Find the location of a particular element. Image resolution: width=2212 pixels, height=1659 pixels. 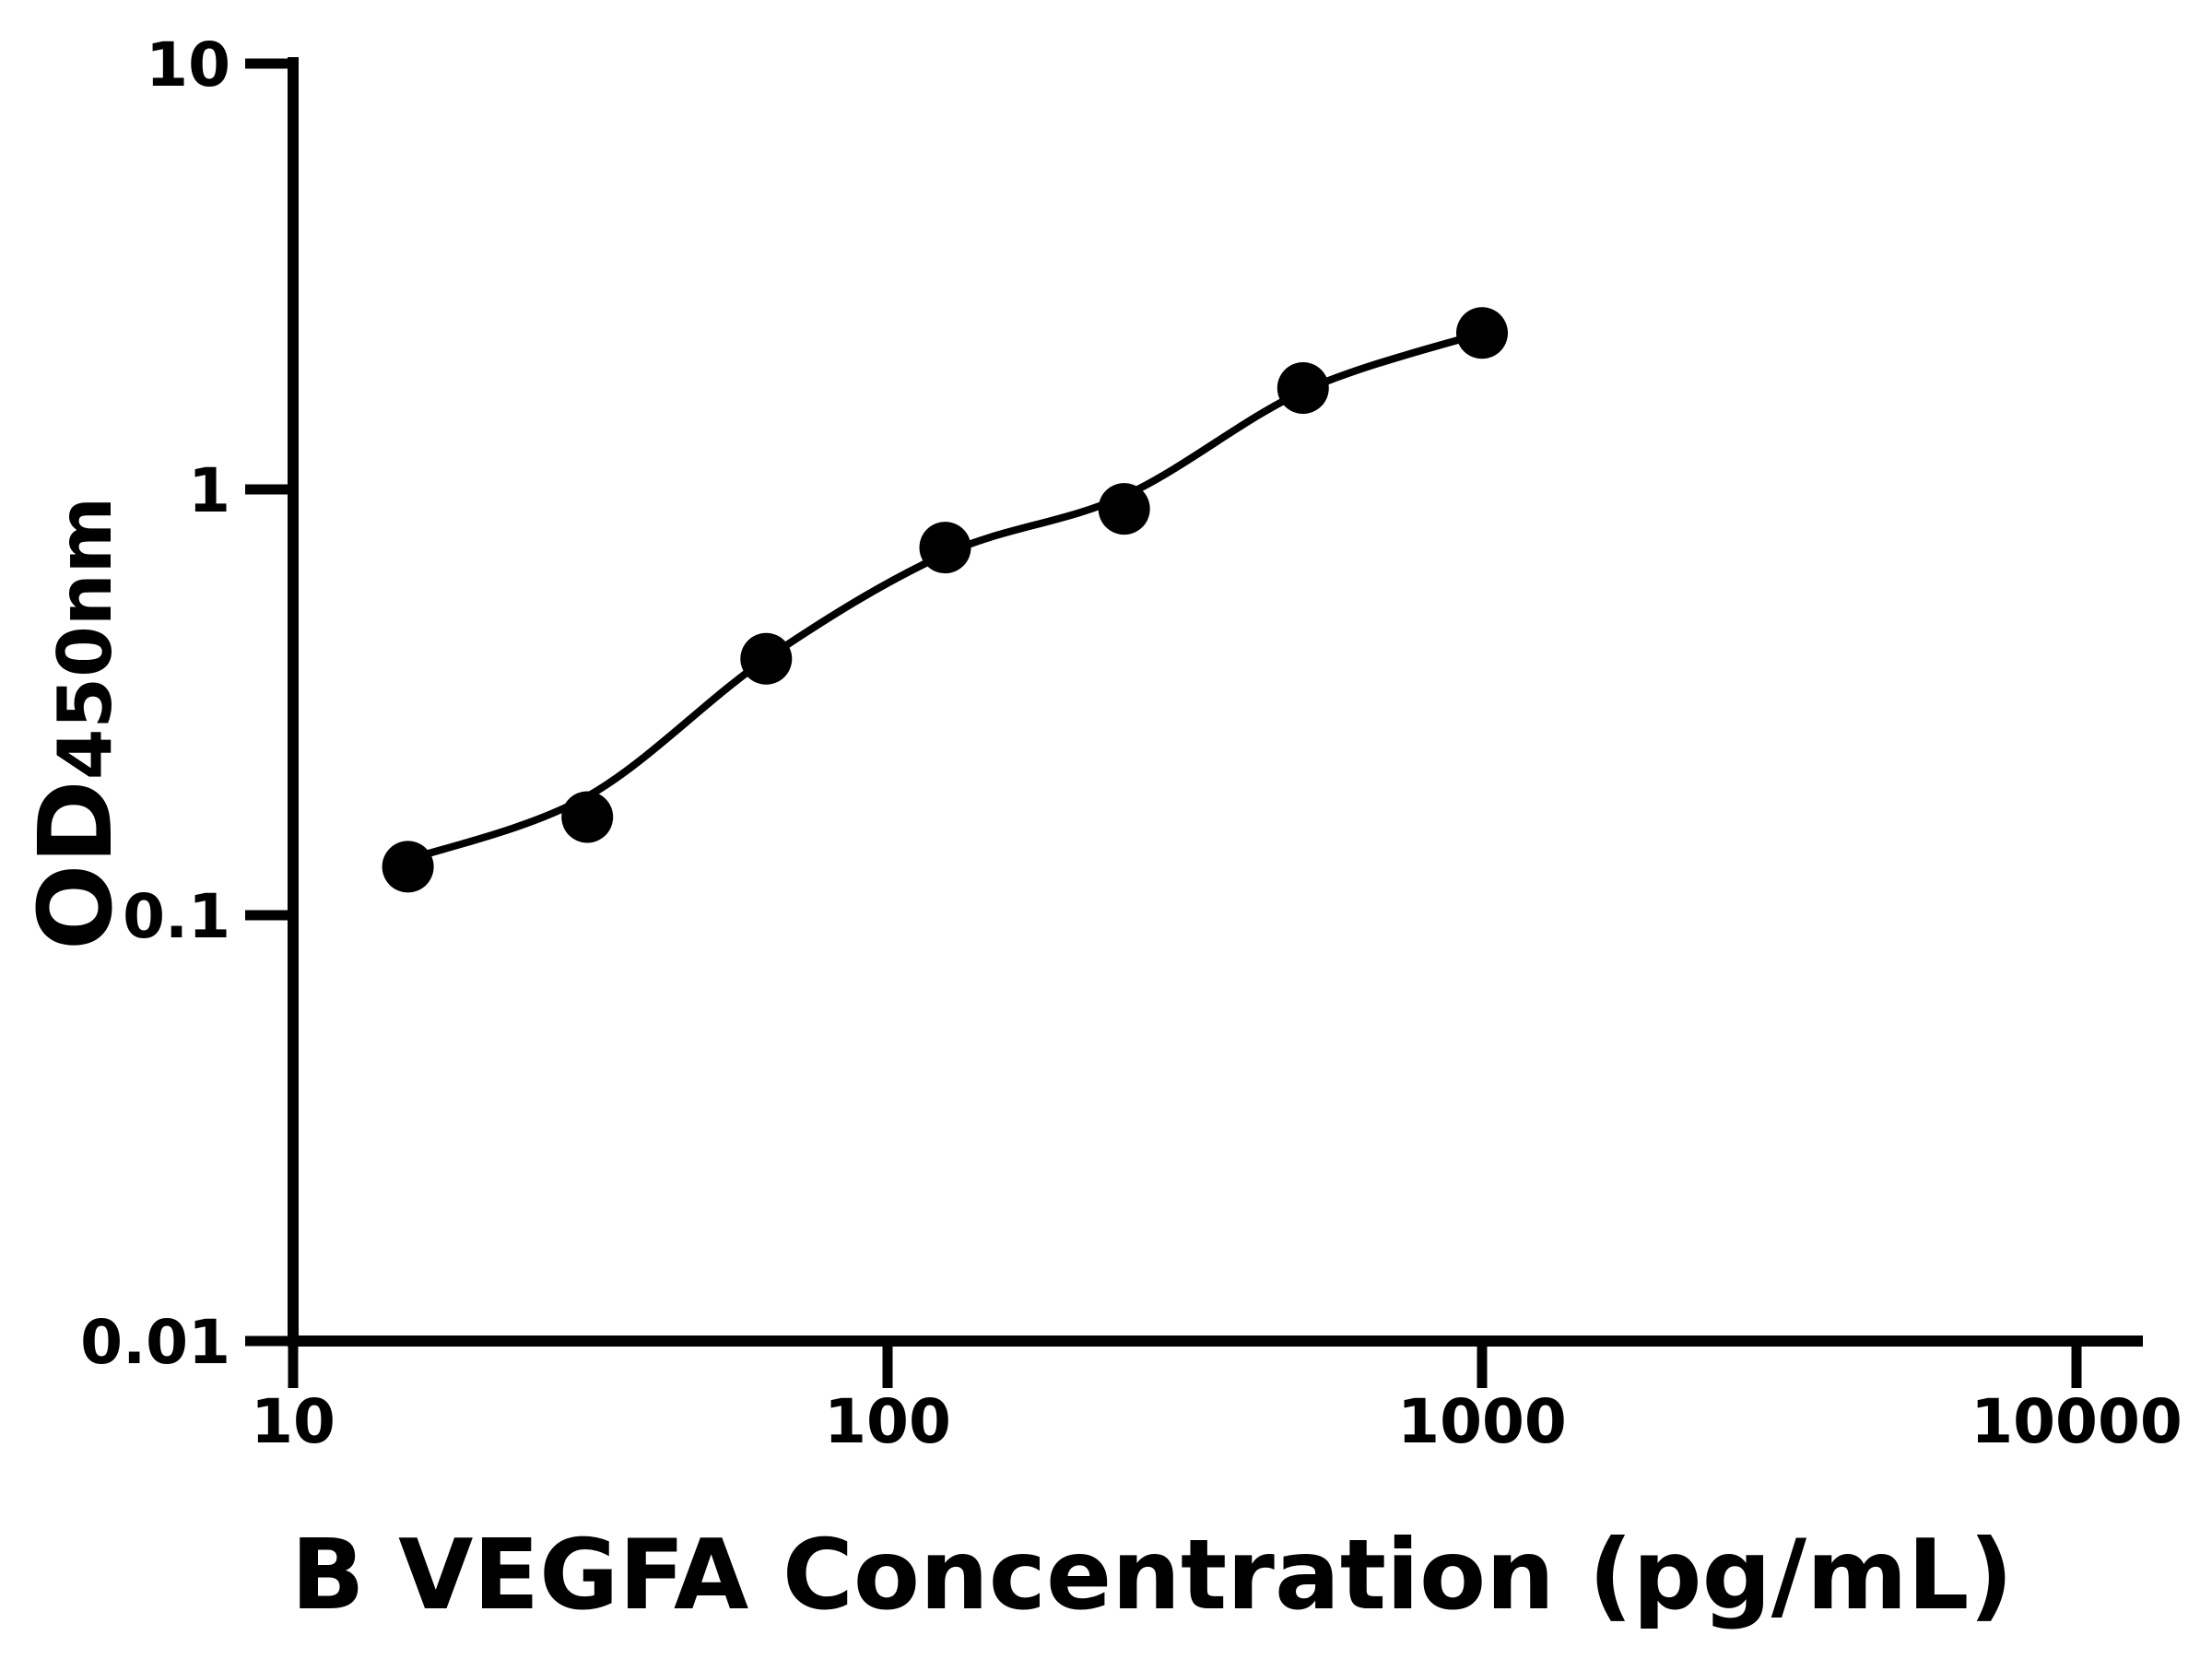

y-axis-ticks is located at coordinates (270, 702).